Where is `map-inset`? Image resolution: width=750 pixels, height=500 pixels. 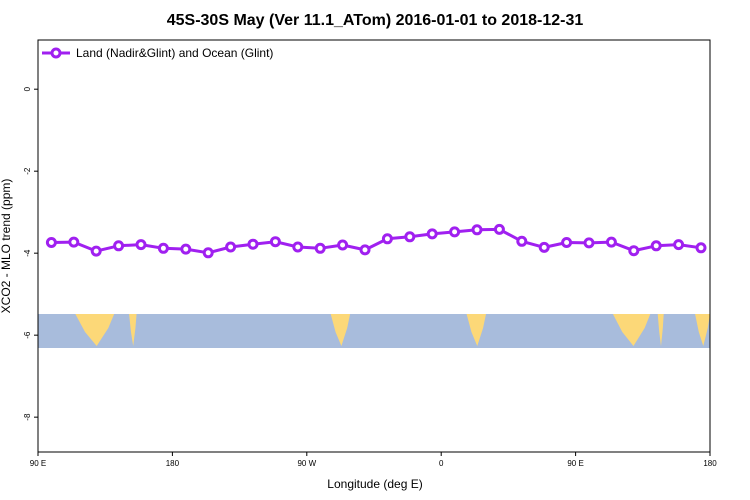
map-inset is located at coordinates (374, 331).